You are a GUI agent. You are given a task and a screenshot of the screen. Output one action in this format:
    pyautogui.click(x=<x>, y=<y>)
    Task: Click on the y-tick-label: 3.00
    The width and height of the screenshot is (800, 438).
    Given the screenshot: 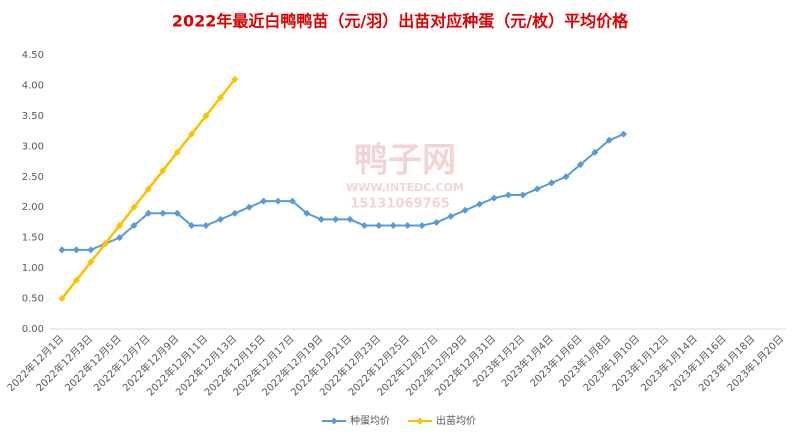 What is the action you would take?
    pyautogui.click(x=33, y=146)
    